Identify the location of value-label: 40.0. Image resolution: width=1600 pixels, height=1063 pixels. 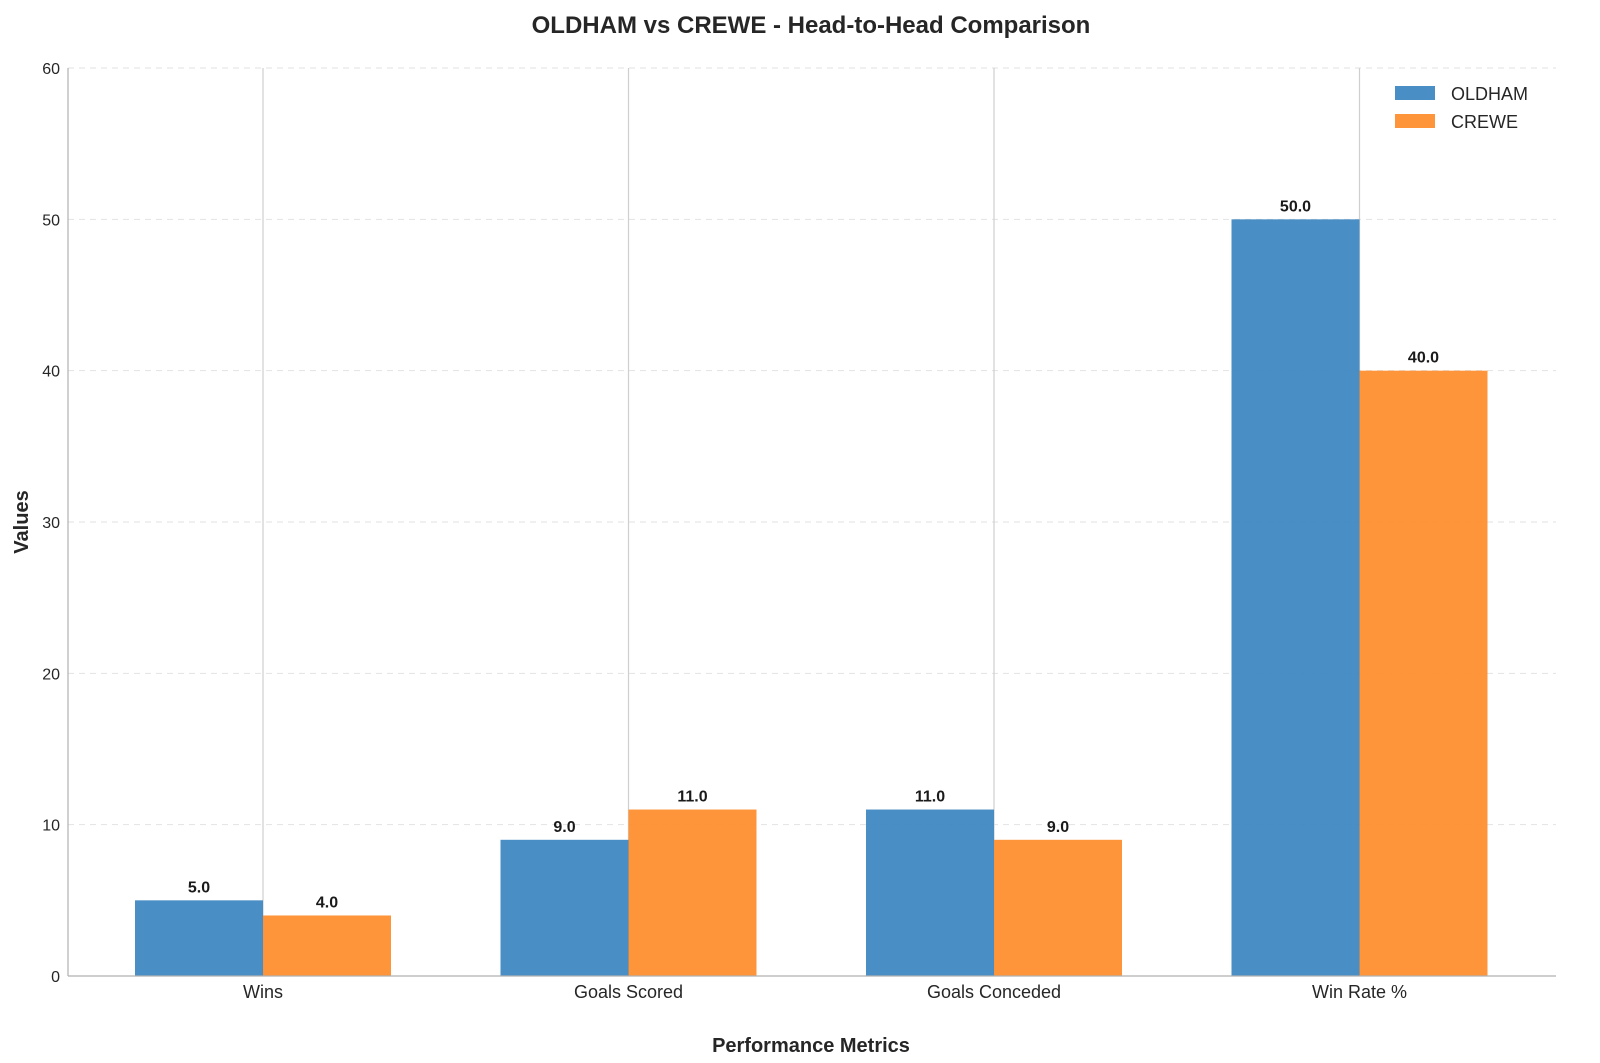
(1423, 358).